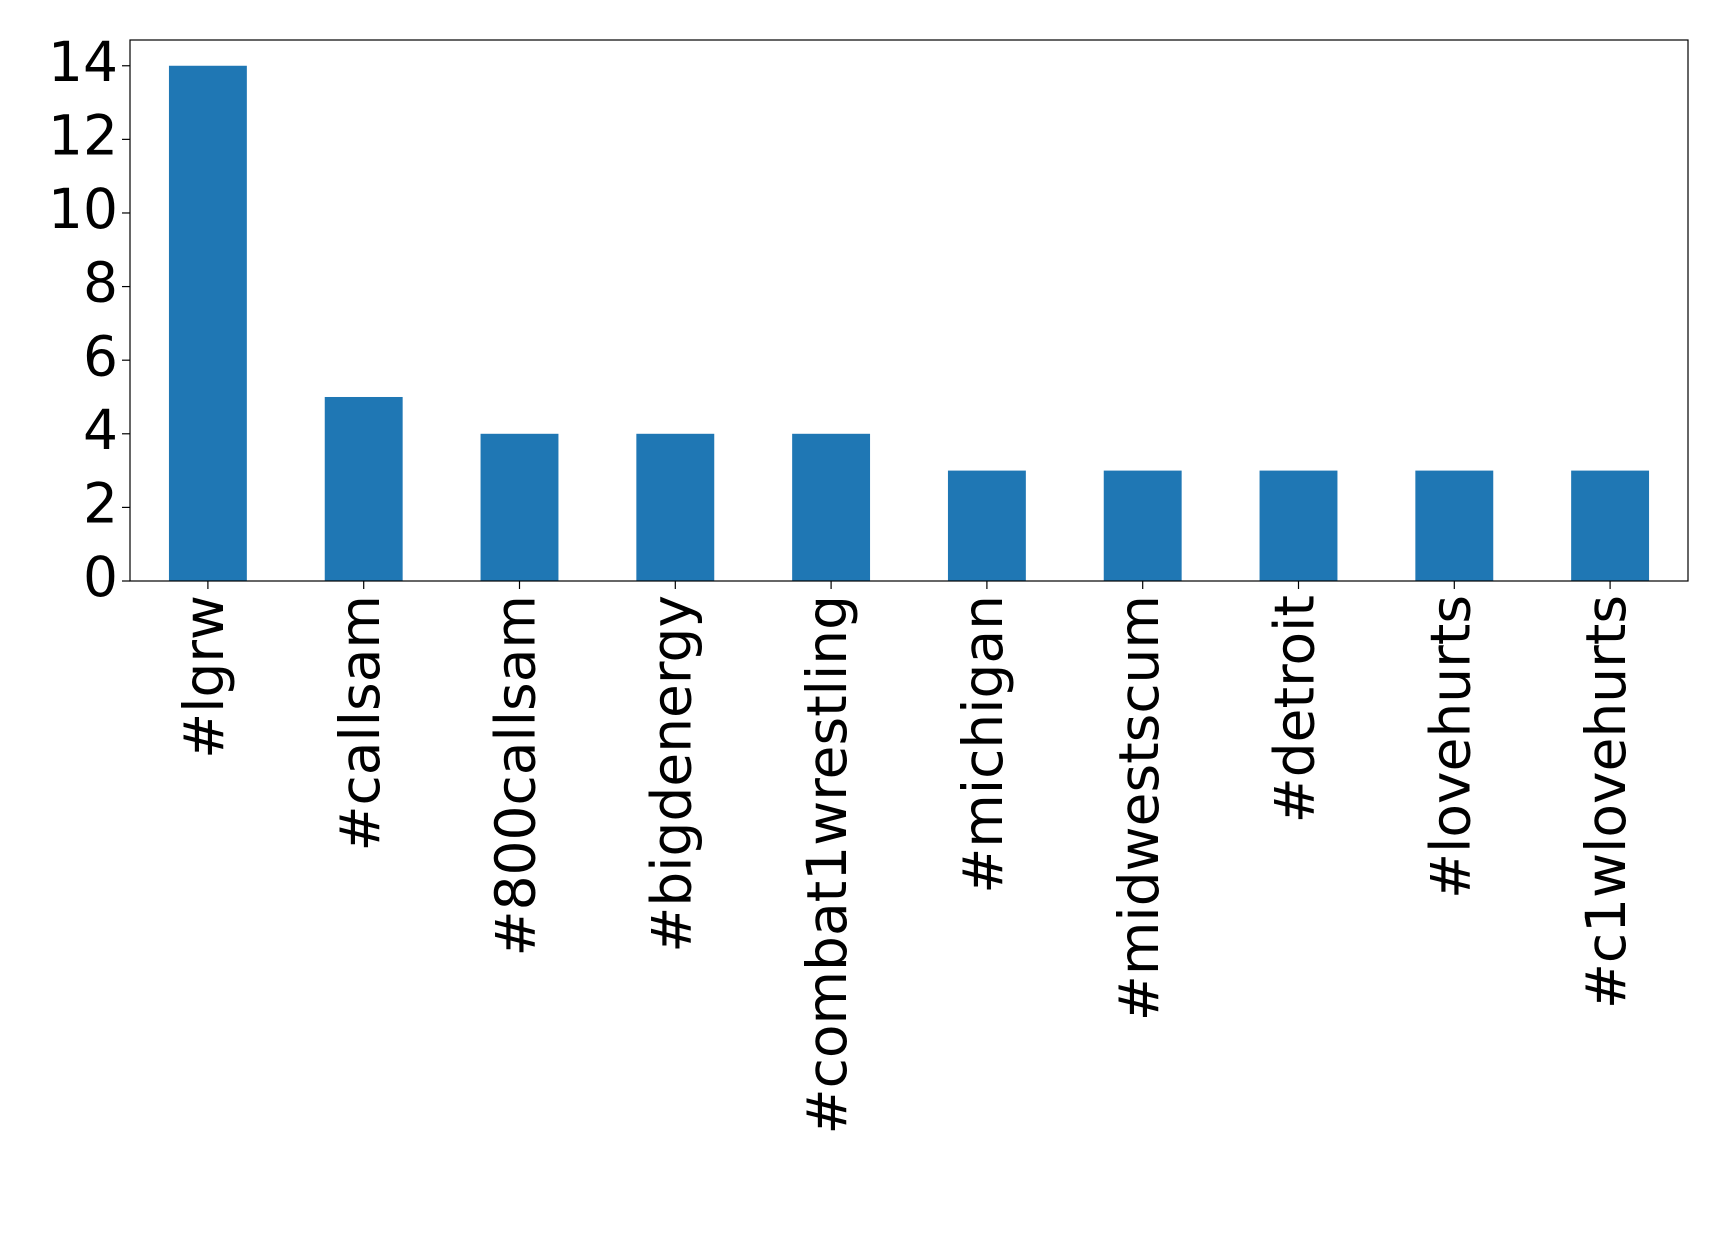  Describe the element at coordinates (516, 776) in the screenshot. I see `x-tick-label: #800callsam` at that location.